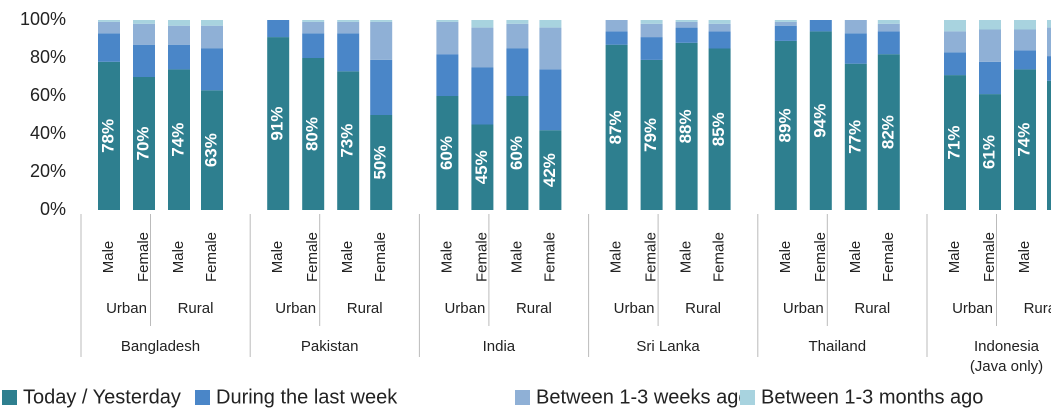 This screenshot has height=408, width=1051. I want to click on value-label: 78%, so click(107, 136).